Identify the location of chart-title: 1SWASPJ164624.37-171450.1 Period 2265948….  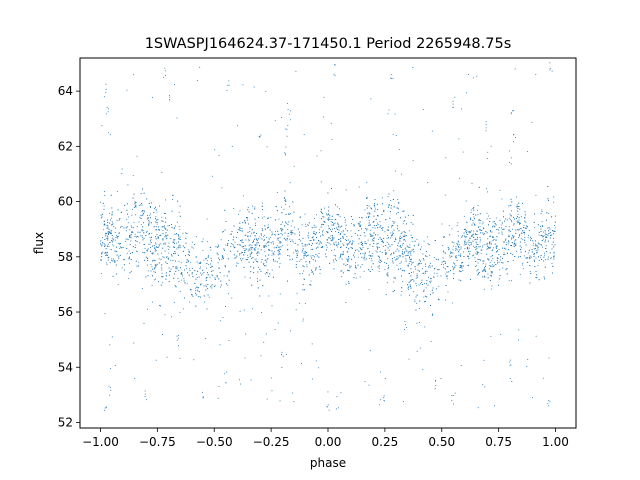
(328, 44).